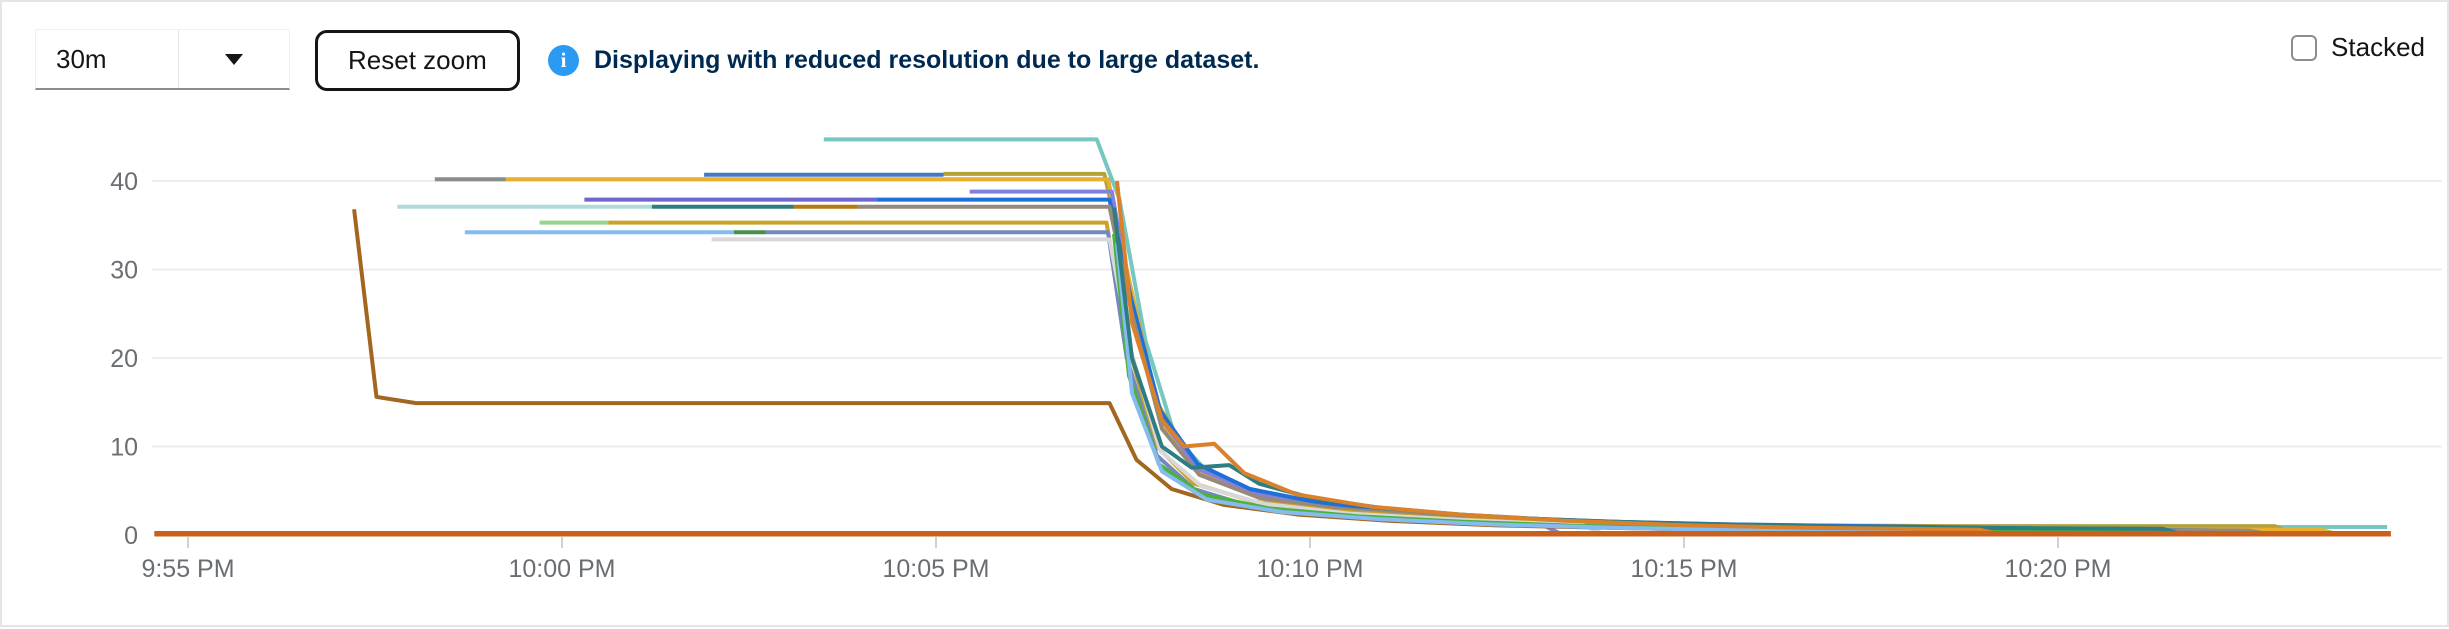  Describe the element at coordinates (131, 536) in the screenshot. I see `y-axis-label-0: 0` at that location.